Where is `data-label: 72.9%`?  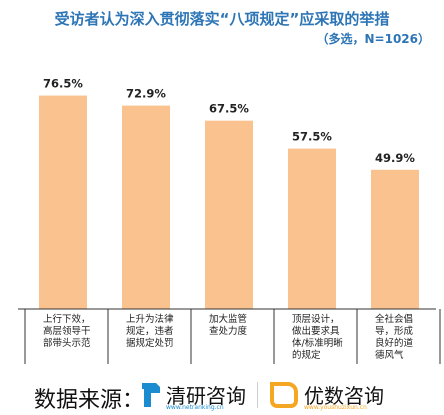
data-label: 72.9% is located at coordinates (146, 94).